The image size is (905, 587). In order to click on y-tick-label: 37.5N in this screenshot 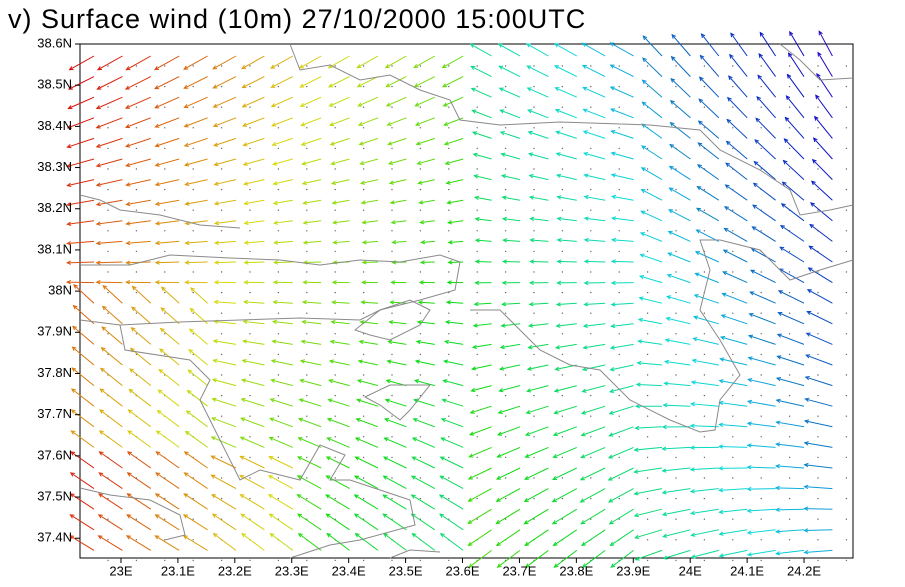, I will do `click(54, 495)`.